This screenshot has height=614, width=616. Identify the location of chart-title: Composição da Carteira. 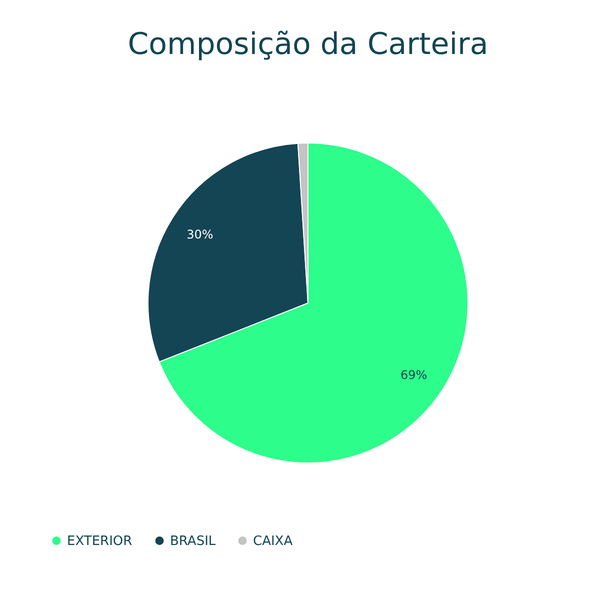
(308, 44).